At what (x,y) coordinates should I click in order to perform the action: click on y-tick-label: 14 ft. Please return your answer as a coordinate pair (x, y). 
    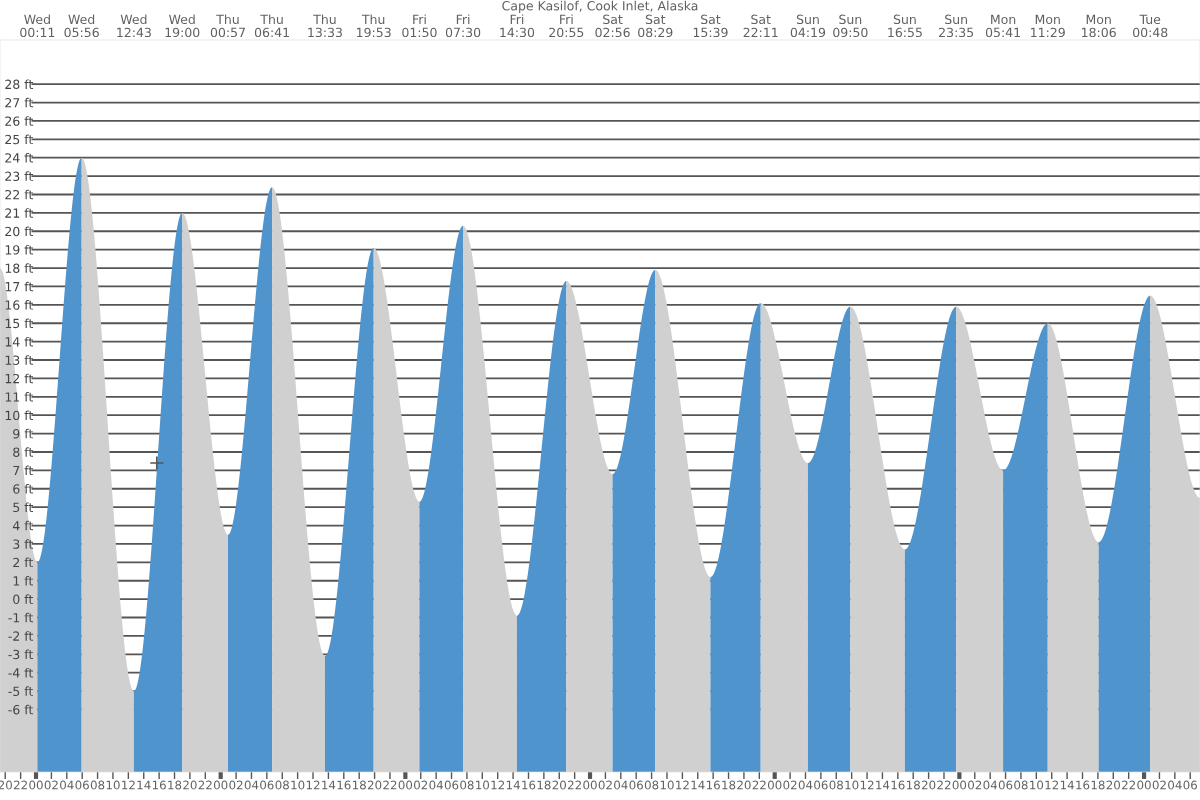
    Looking at the image, I should click on (19, 341).